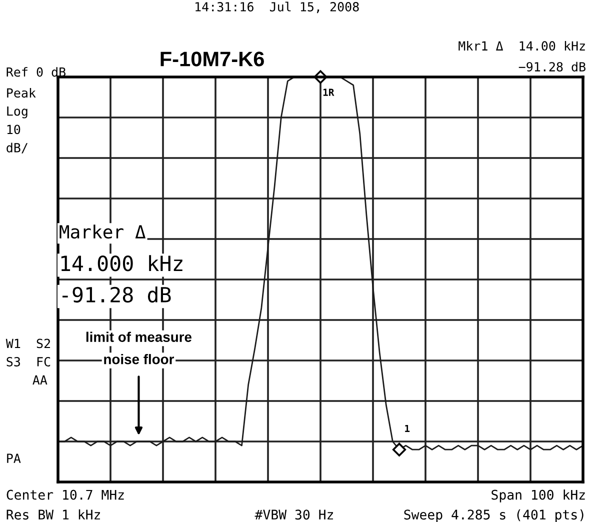 This screenshot has width=589, height=522. What do you see at coordinates (13, 129) in the screenshot?
I see `text: 10` at bounding box center [13, 129].